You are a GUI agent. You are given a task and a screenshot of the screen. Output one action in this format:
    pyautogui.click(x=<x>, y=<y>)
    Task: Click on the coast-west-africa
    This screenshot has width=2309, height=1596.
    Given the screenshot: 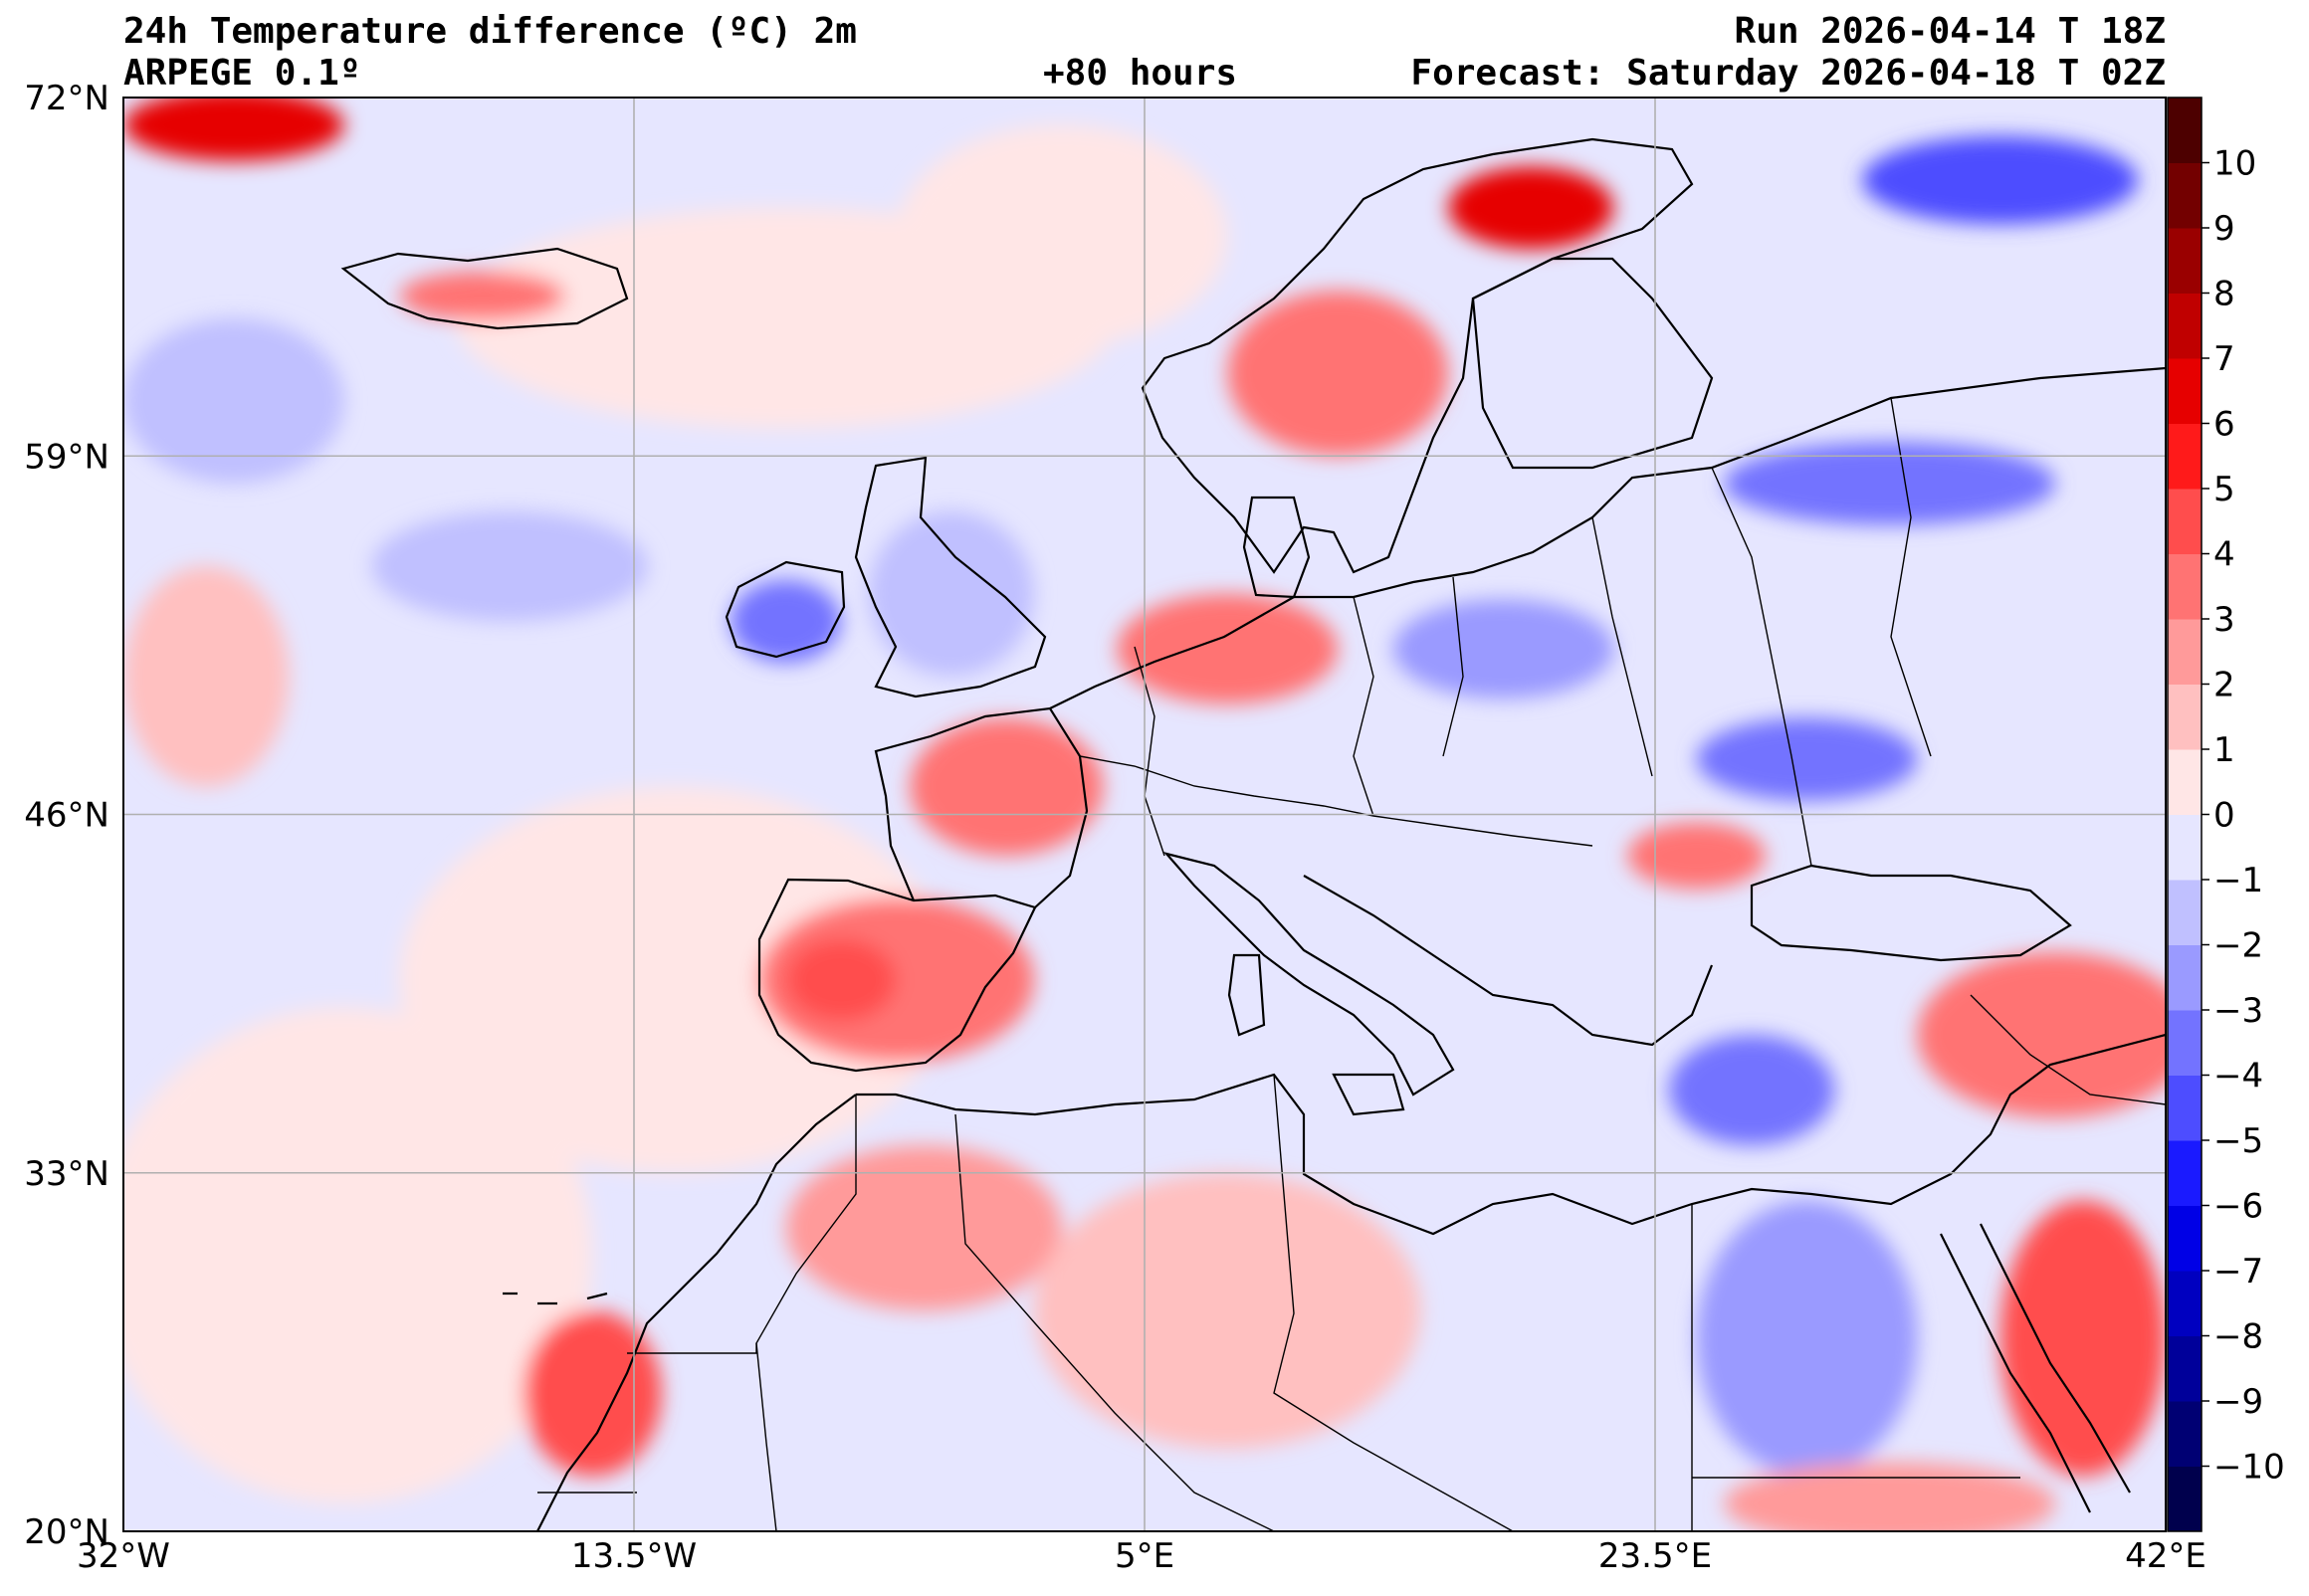 What is the action you would take?
    pyautogui.click(x=696, y=1313)
    